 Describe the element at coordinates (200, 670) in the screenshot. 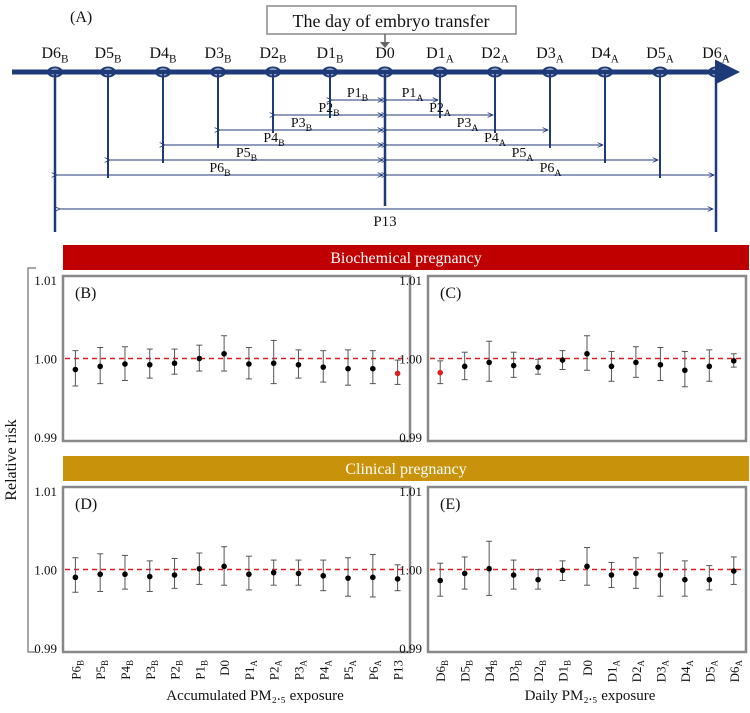

I see `x-tick-label: P1B` at that location.